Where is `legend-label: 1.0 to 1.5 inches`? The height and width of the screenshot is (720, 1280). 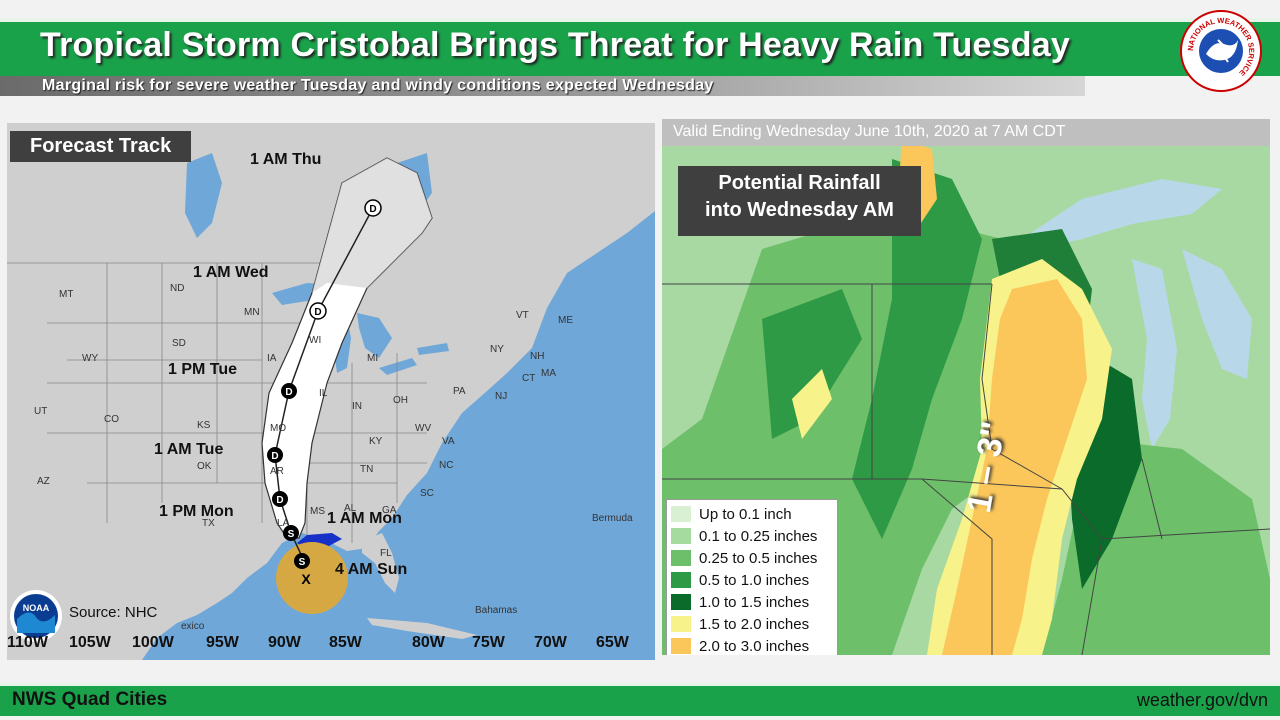
legend-label: 1.0 to 1.5 inches is located at coordinates (754, 602).